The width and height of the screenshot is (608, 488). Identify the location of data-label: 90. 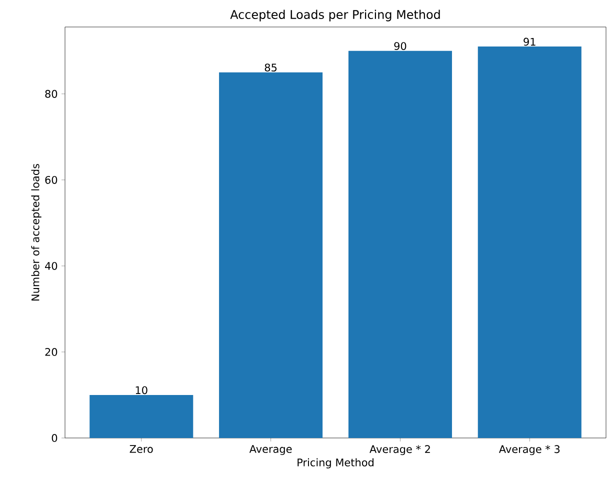
(400, 46).